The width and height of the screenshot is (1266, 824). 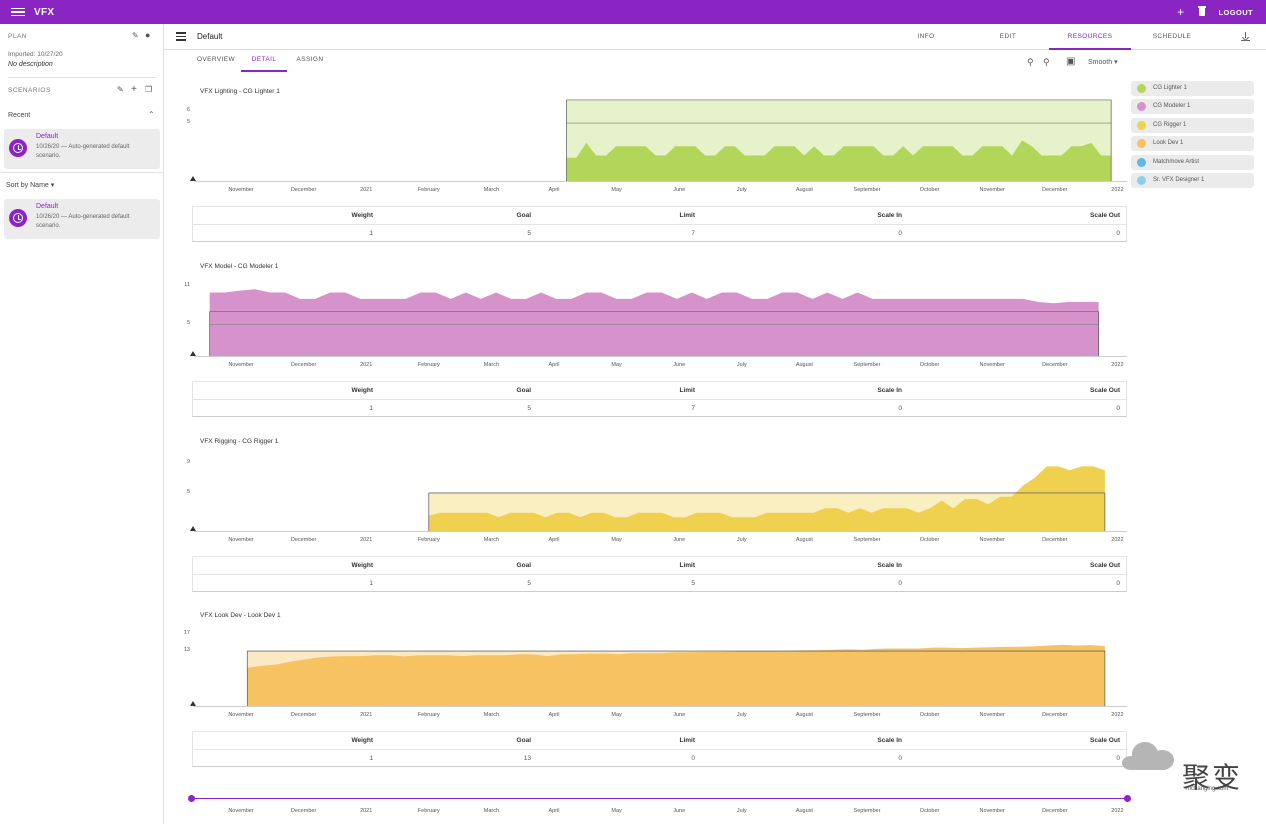 I want to click on copy-scenario-icon: ❐, so click(x=149, y=89).